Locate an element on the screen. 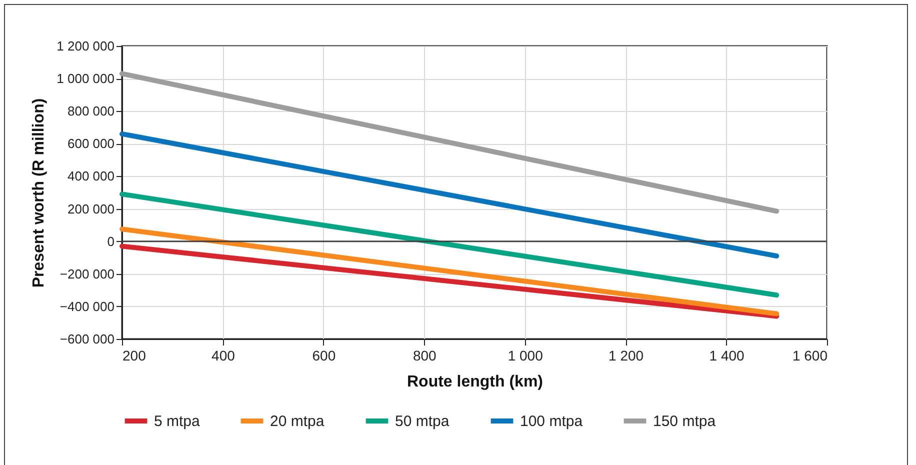 The image size is (916, 465). y-tick-label: 600 000 is located at coordinates (91, 144).